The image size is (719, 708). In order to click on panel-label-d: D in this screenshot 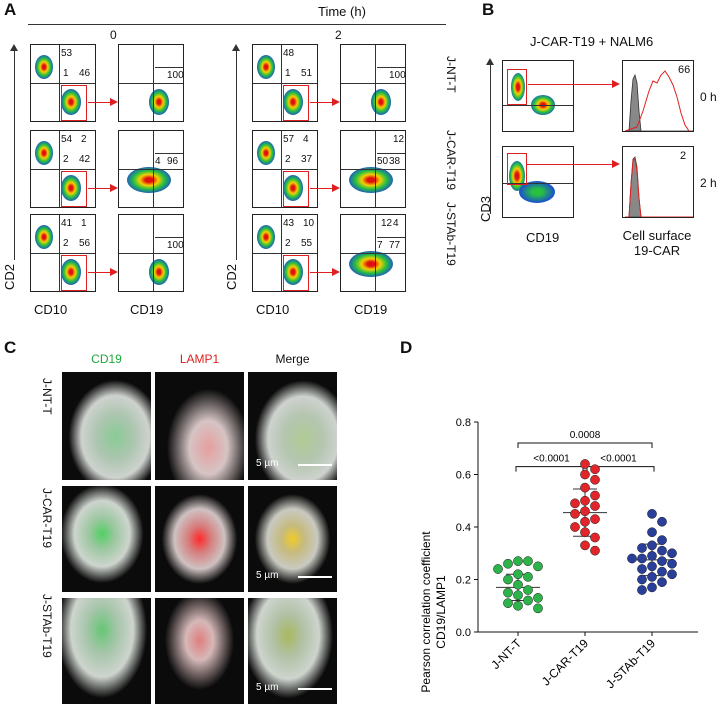, I will do `click(406, 347)`.